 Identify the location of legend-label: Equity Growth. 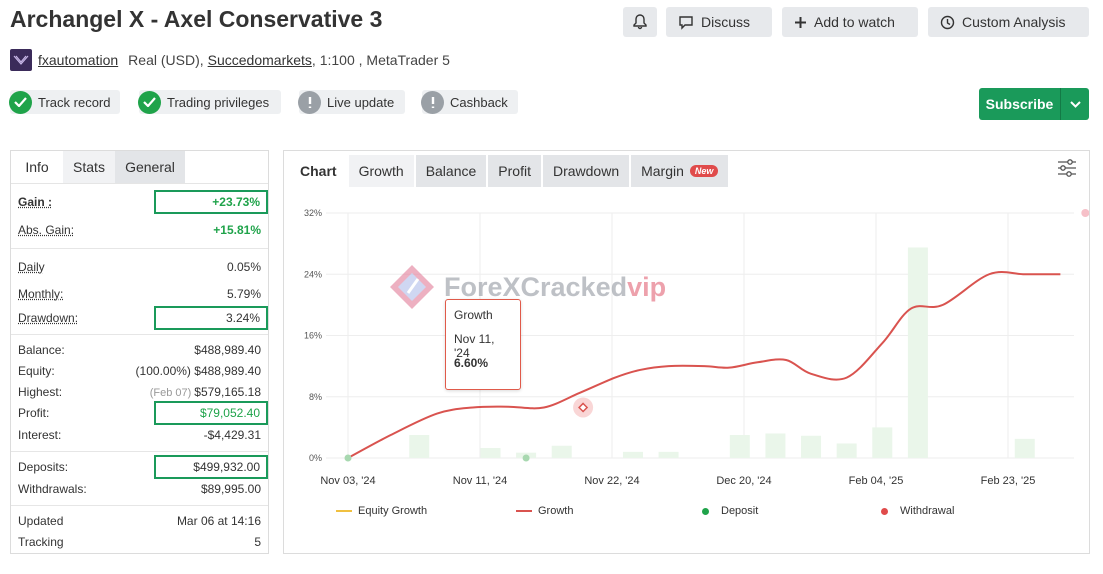
(393, 511).